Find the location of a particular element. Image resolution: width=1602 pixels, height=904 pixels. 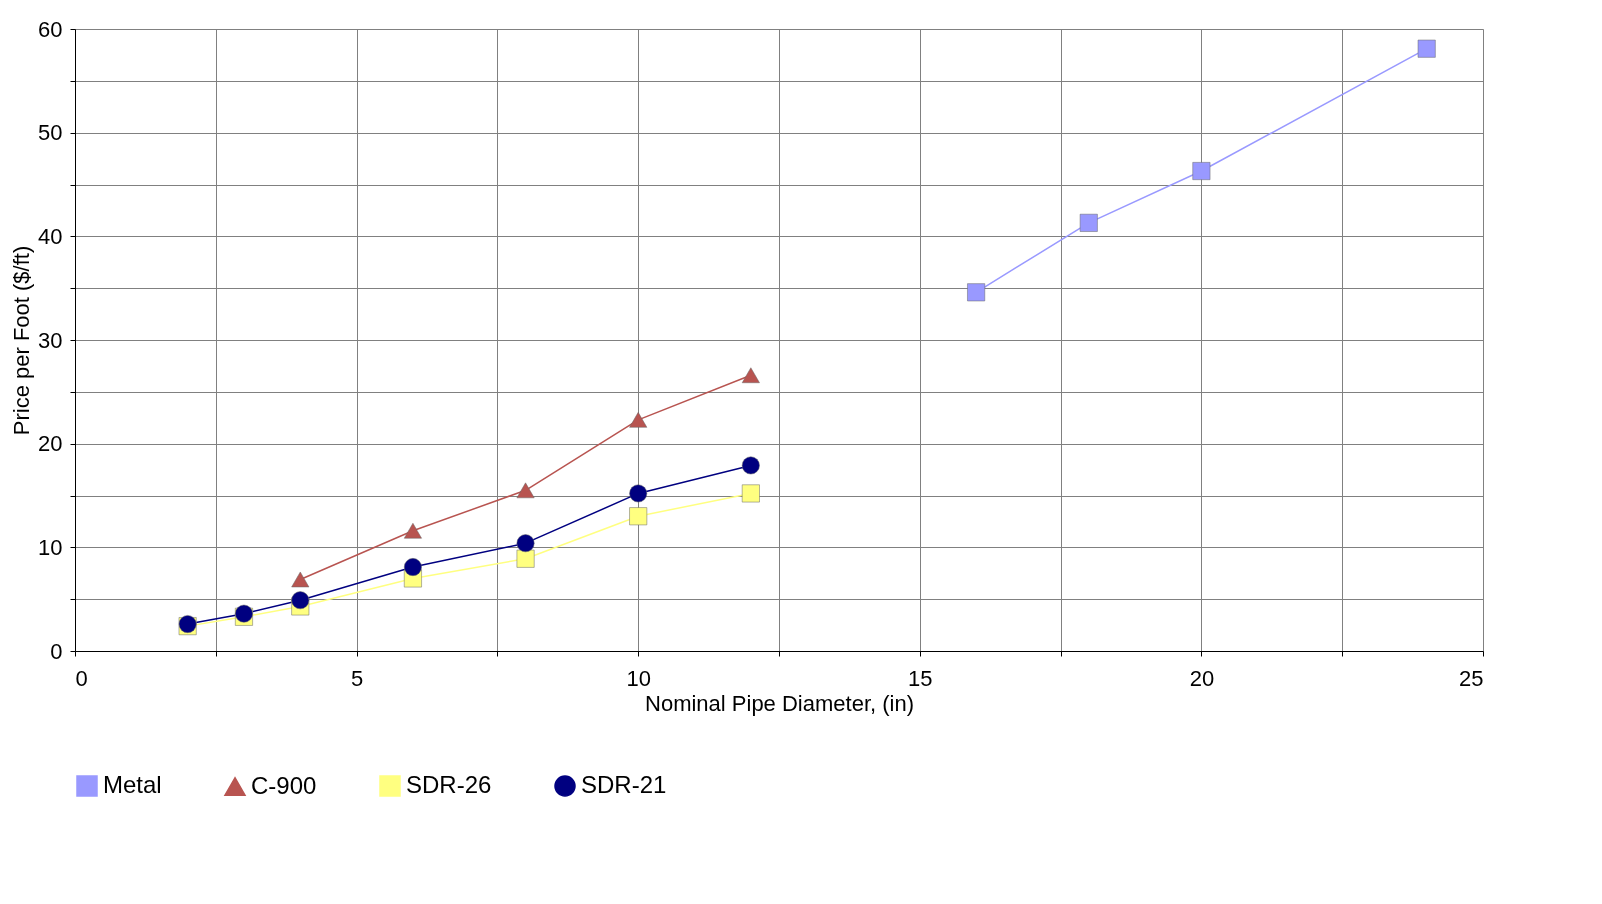

y-tick-label: 10 is located at coordinates (50, 547).